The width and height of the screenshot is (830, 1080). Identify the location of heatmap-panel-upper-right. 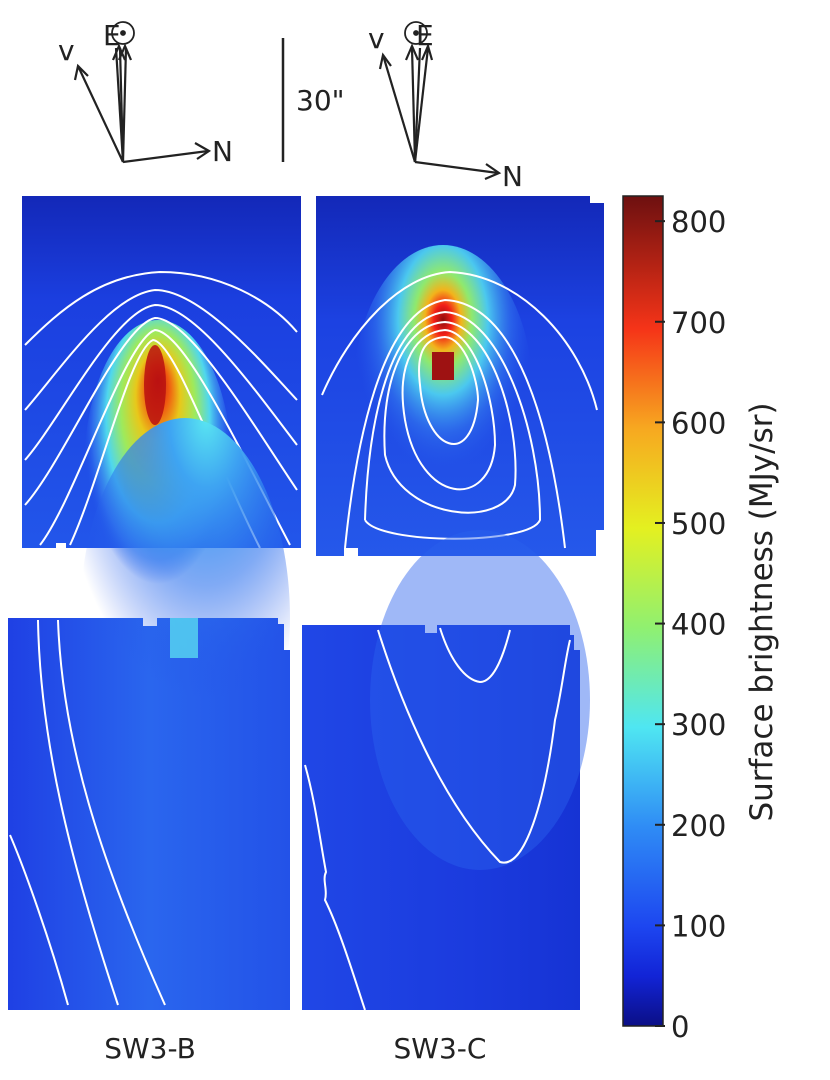
(460, 376).